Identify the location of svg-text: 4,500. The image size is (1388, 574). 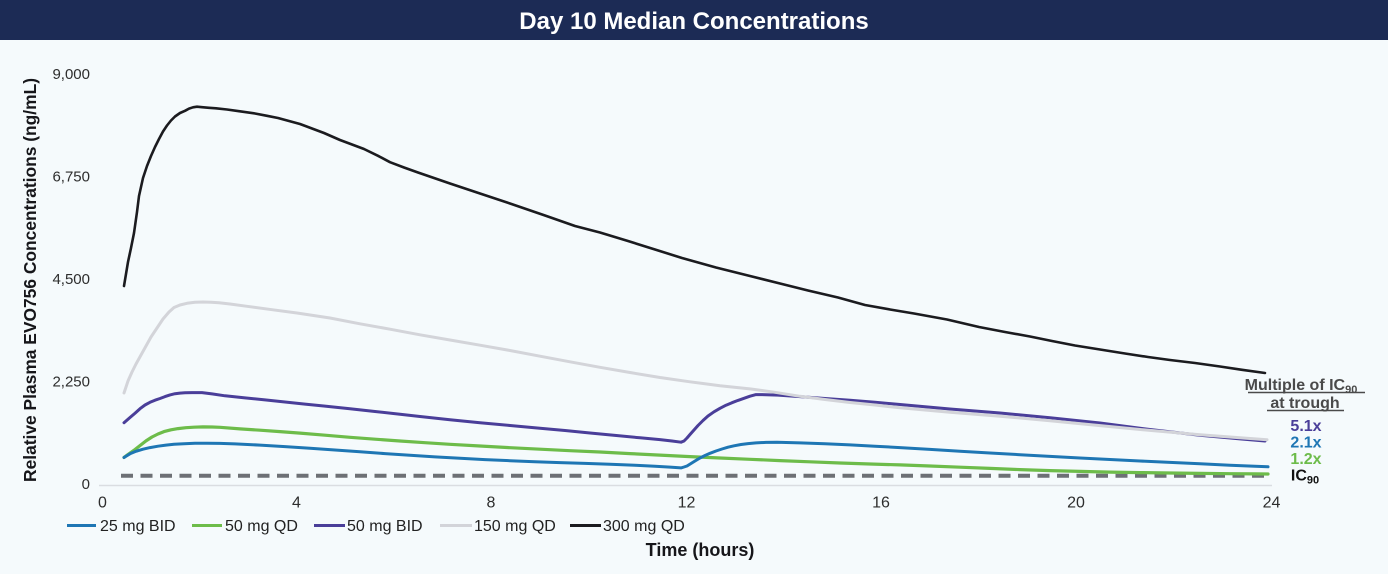
(71, 279).